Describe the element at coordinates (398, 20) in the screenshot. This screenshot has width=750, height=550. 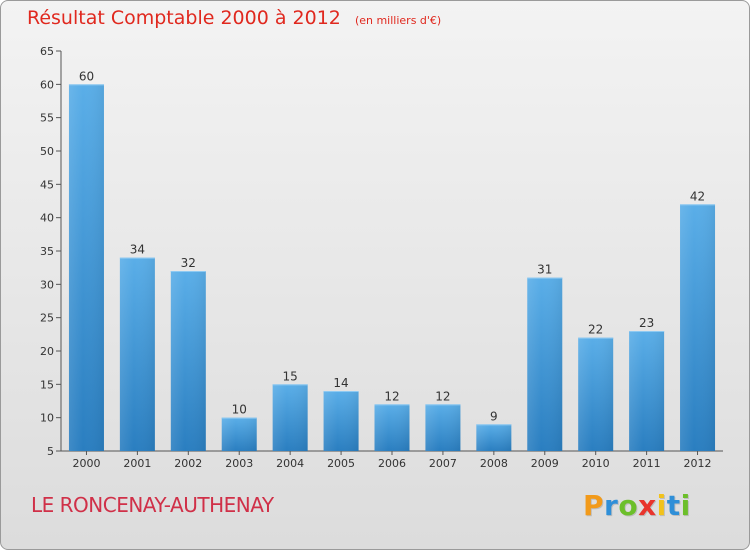
I see `chart-subtitle: (en milliers d'€)` at that location.